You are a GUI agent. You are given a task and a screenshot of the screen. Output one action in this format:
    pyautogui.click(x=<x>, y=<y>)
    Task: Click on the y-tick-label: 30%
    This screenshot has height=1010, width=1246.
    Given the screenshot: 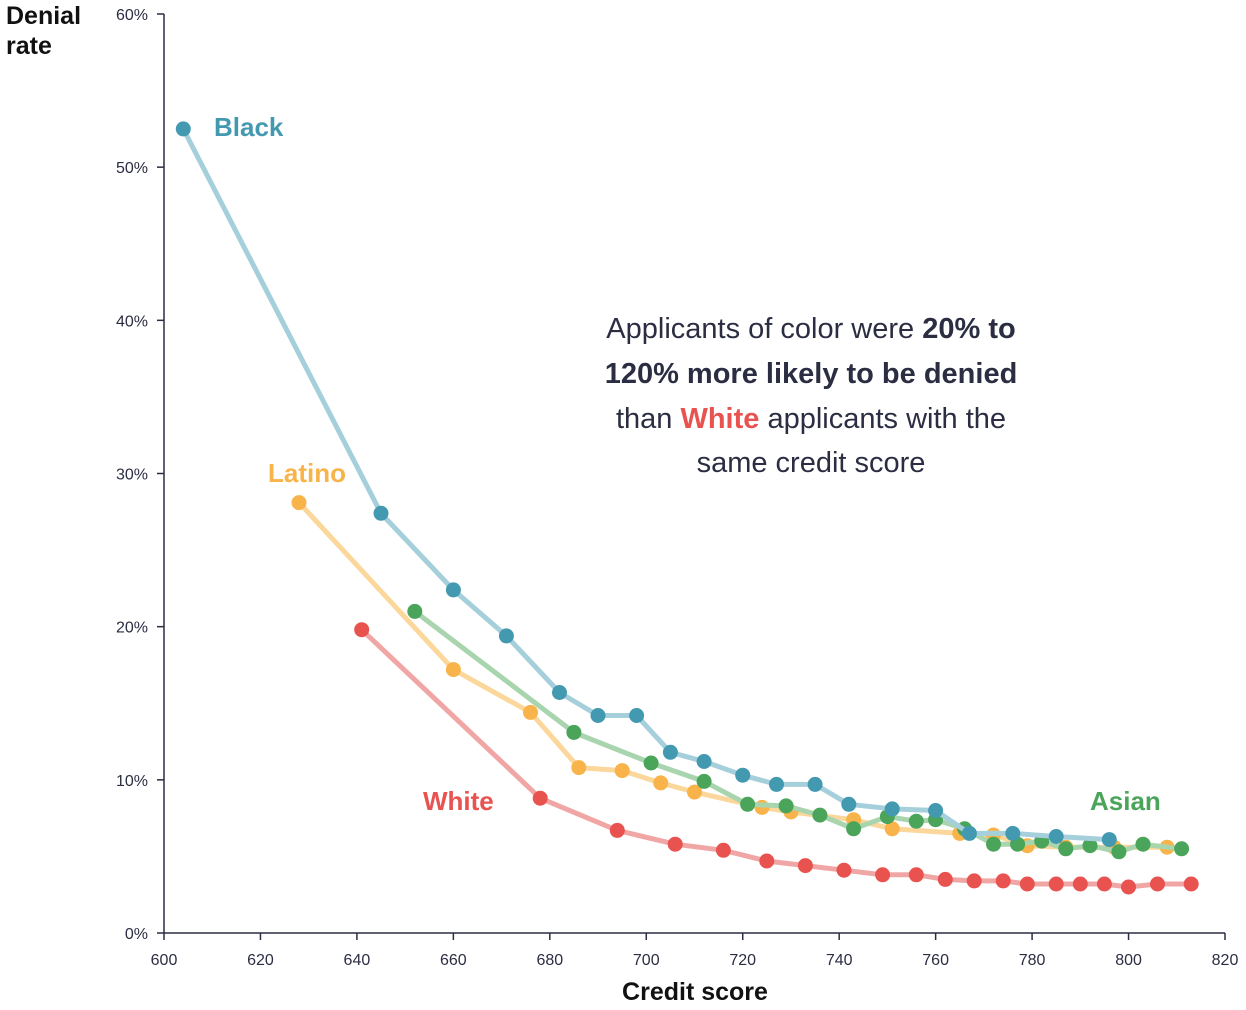 What is the action you would take?
    pyautogui.click(x=132, y=475)
    